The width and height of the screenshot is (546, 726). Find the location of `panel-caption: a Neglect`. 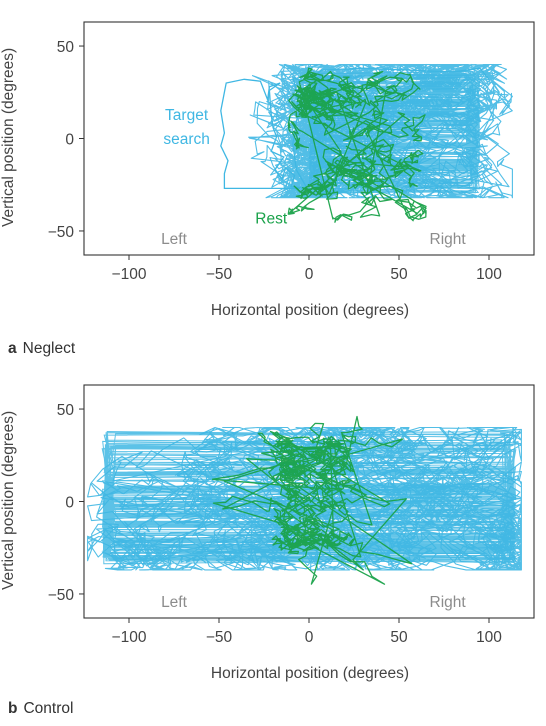

panel-caption: a Neglect is located at coordinates (41, 349).